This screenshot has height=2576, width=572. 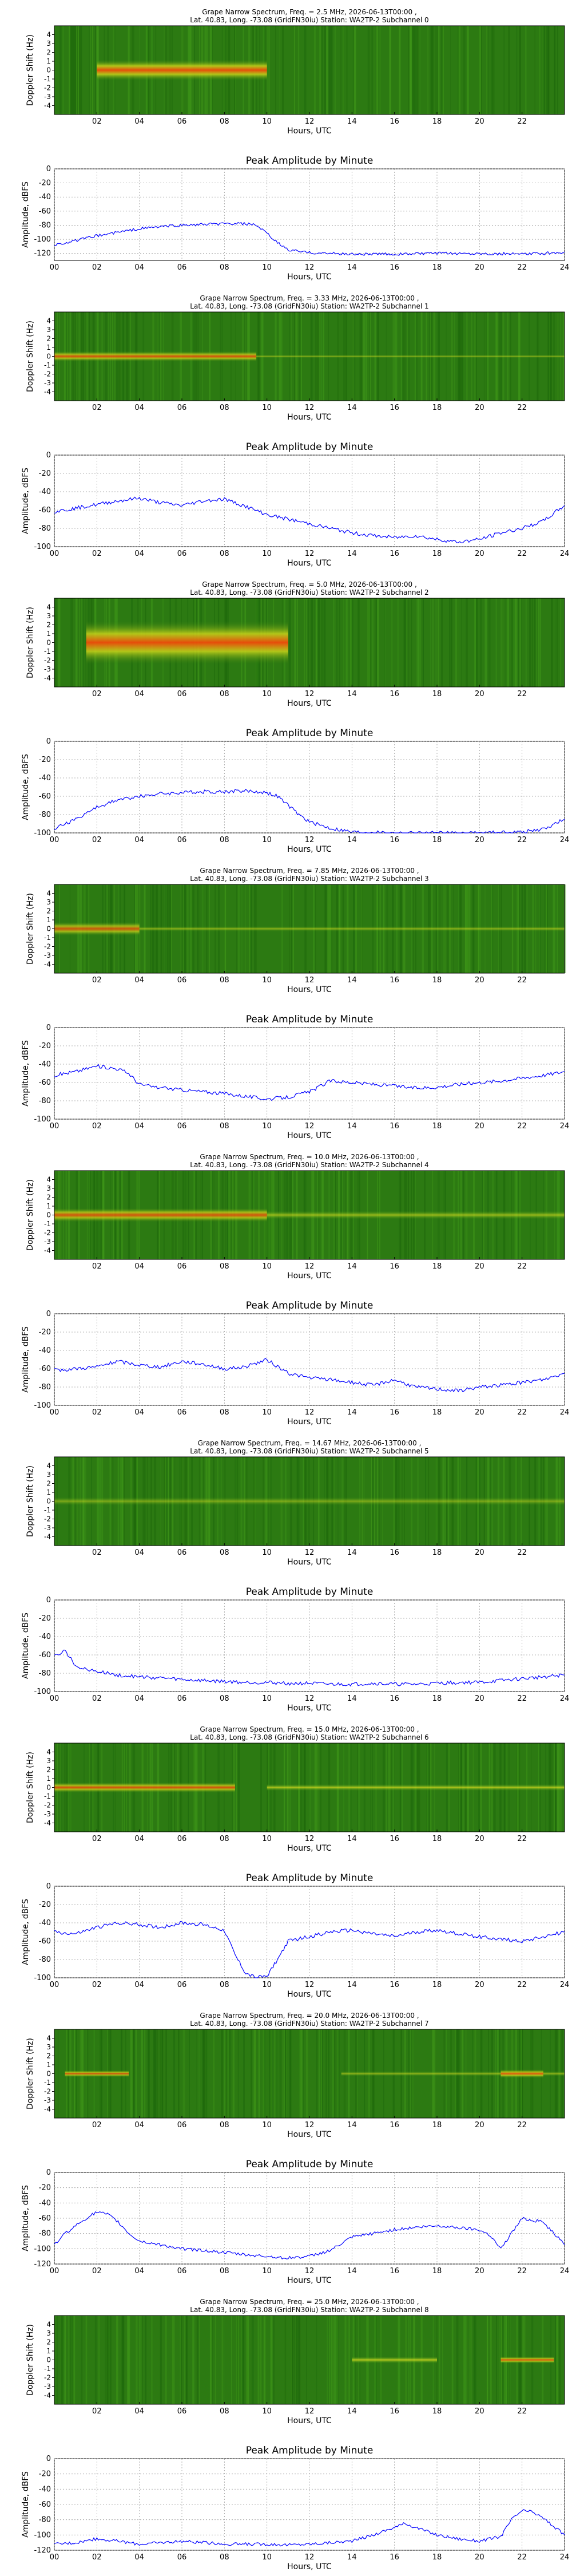 I want to click on y-tick-label: 0, so click(x=48, y=70).